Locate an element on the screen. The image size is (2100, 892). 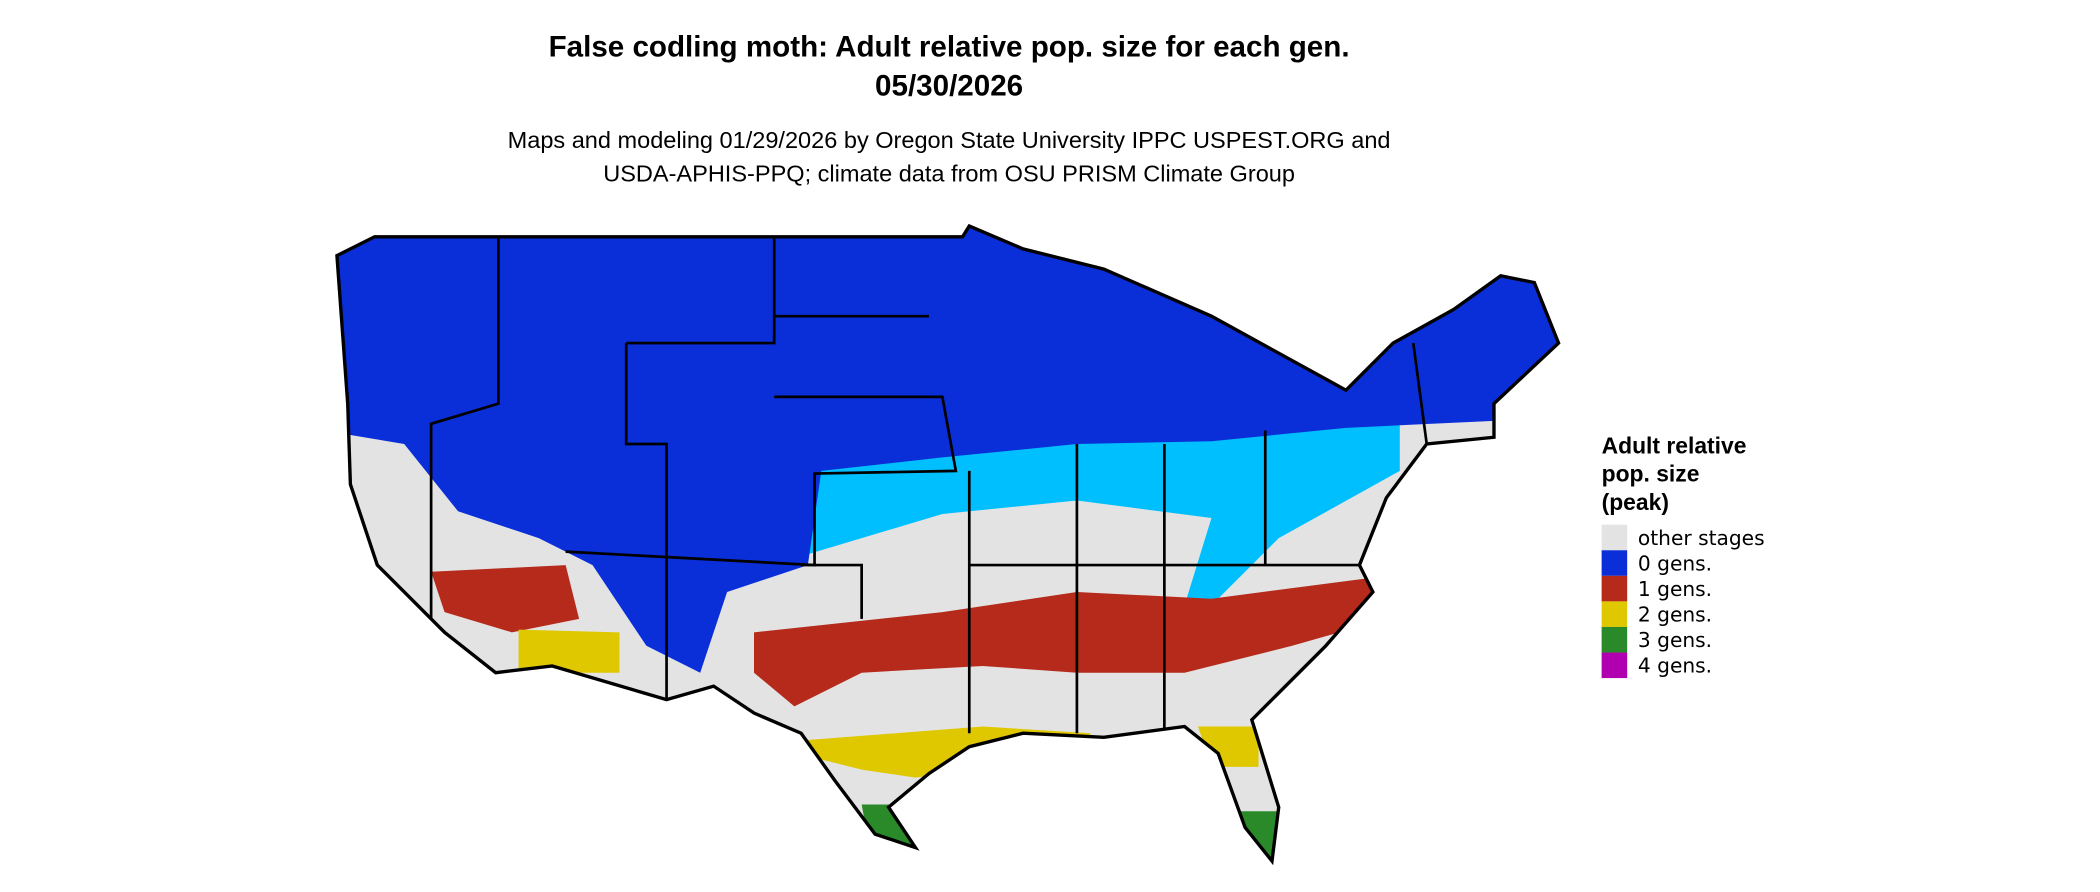
legend-title: (peak) is located at coordinates (1635, 502).